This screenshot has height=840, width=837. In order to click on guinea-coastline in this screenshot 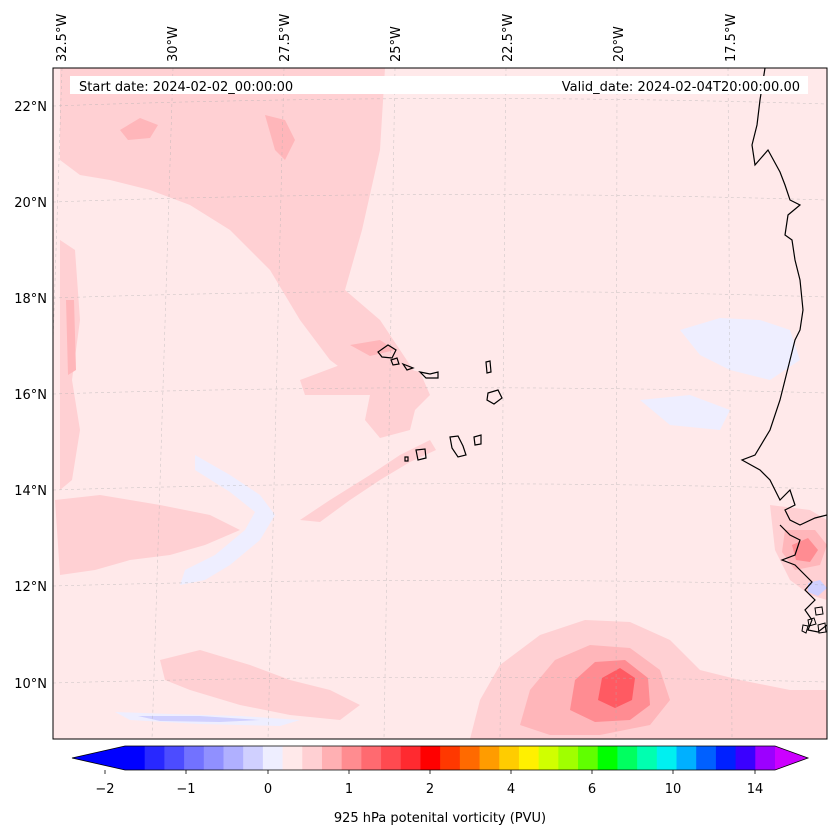, I will do `click(803, 578)`.